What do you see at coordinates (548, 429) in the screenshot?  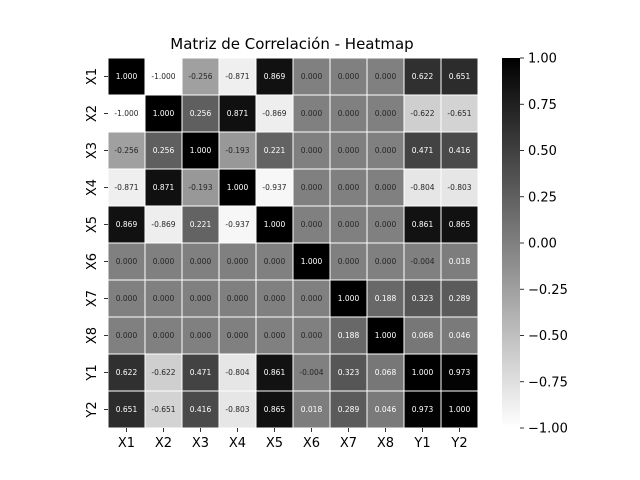 I see `colorbar-tick-label: −1.00` at bounding box center [548, 429].